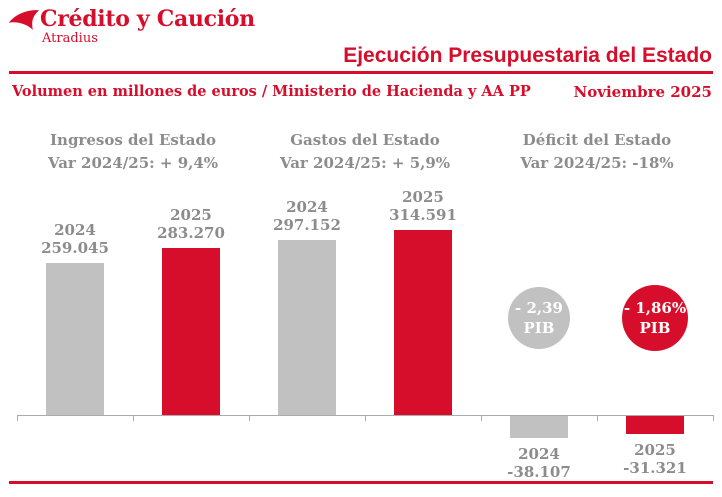 Image resolution: width=722 pixels, height=497 pixels. What do you see at coordinates (307, 327) in the screenshot?
I see `bar-2024-gastos` at bounding box center [307, 327].